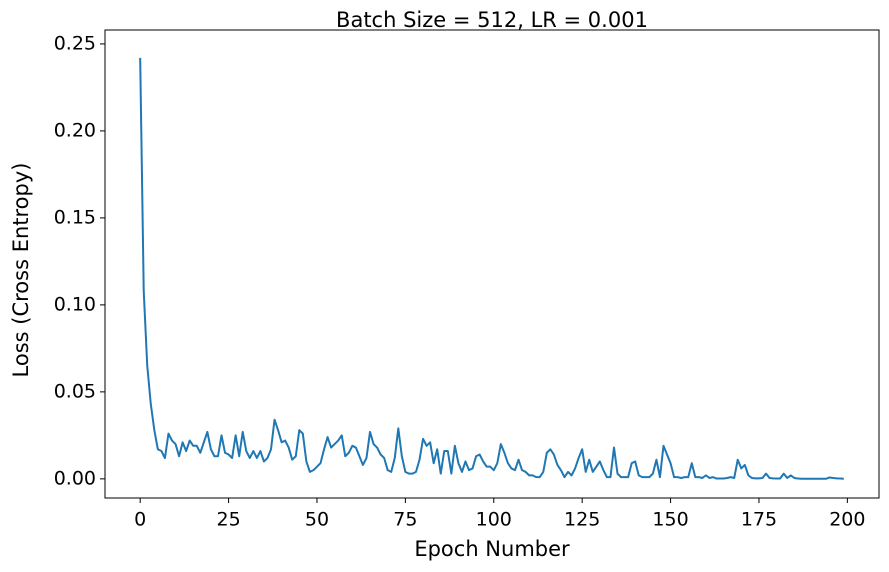 The image size is (889, 572). Describe the element at coordinates (492, 549) in the screenshot. I see `x-axis-label: Epoch Number` at that location.